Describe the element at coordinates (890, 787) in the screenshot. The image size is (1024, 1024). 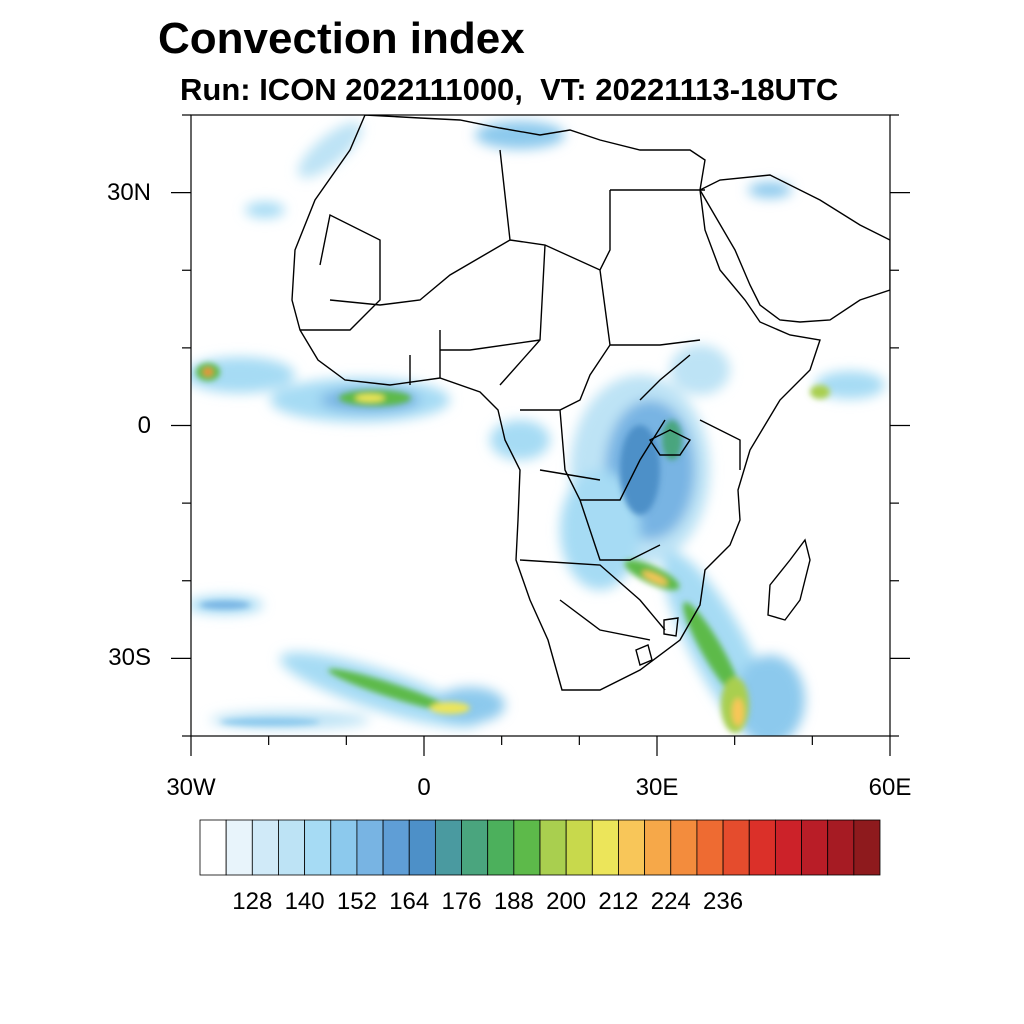
I see `x-tick-label: 60E` at that location.